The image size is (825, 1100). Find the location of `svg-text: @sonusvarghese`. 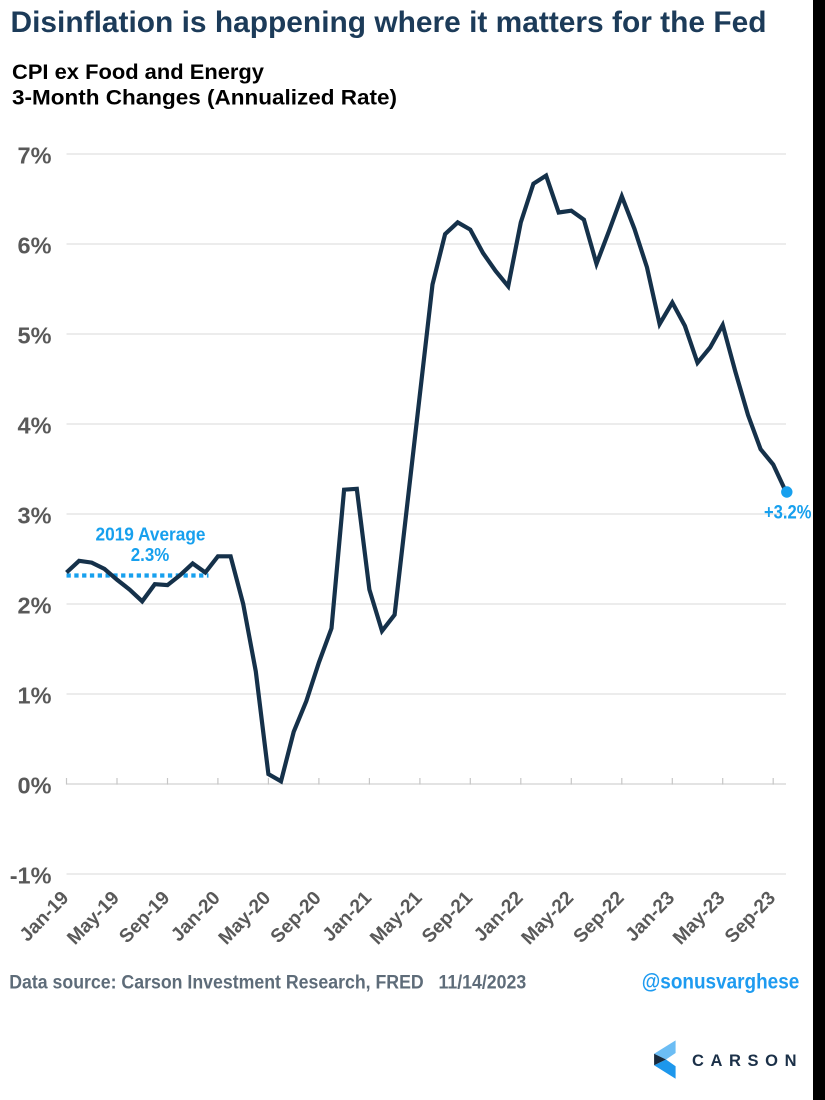

svg-text: @sonusvarghese is located at coordinates (721, 981).